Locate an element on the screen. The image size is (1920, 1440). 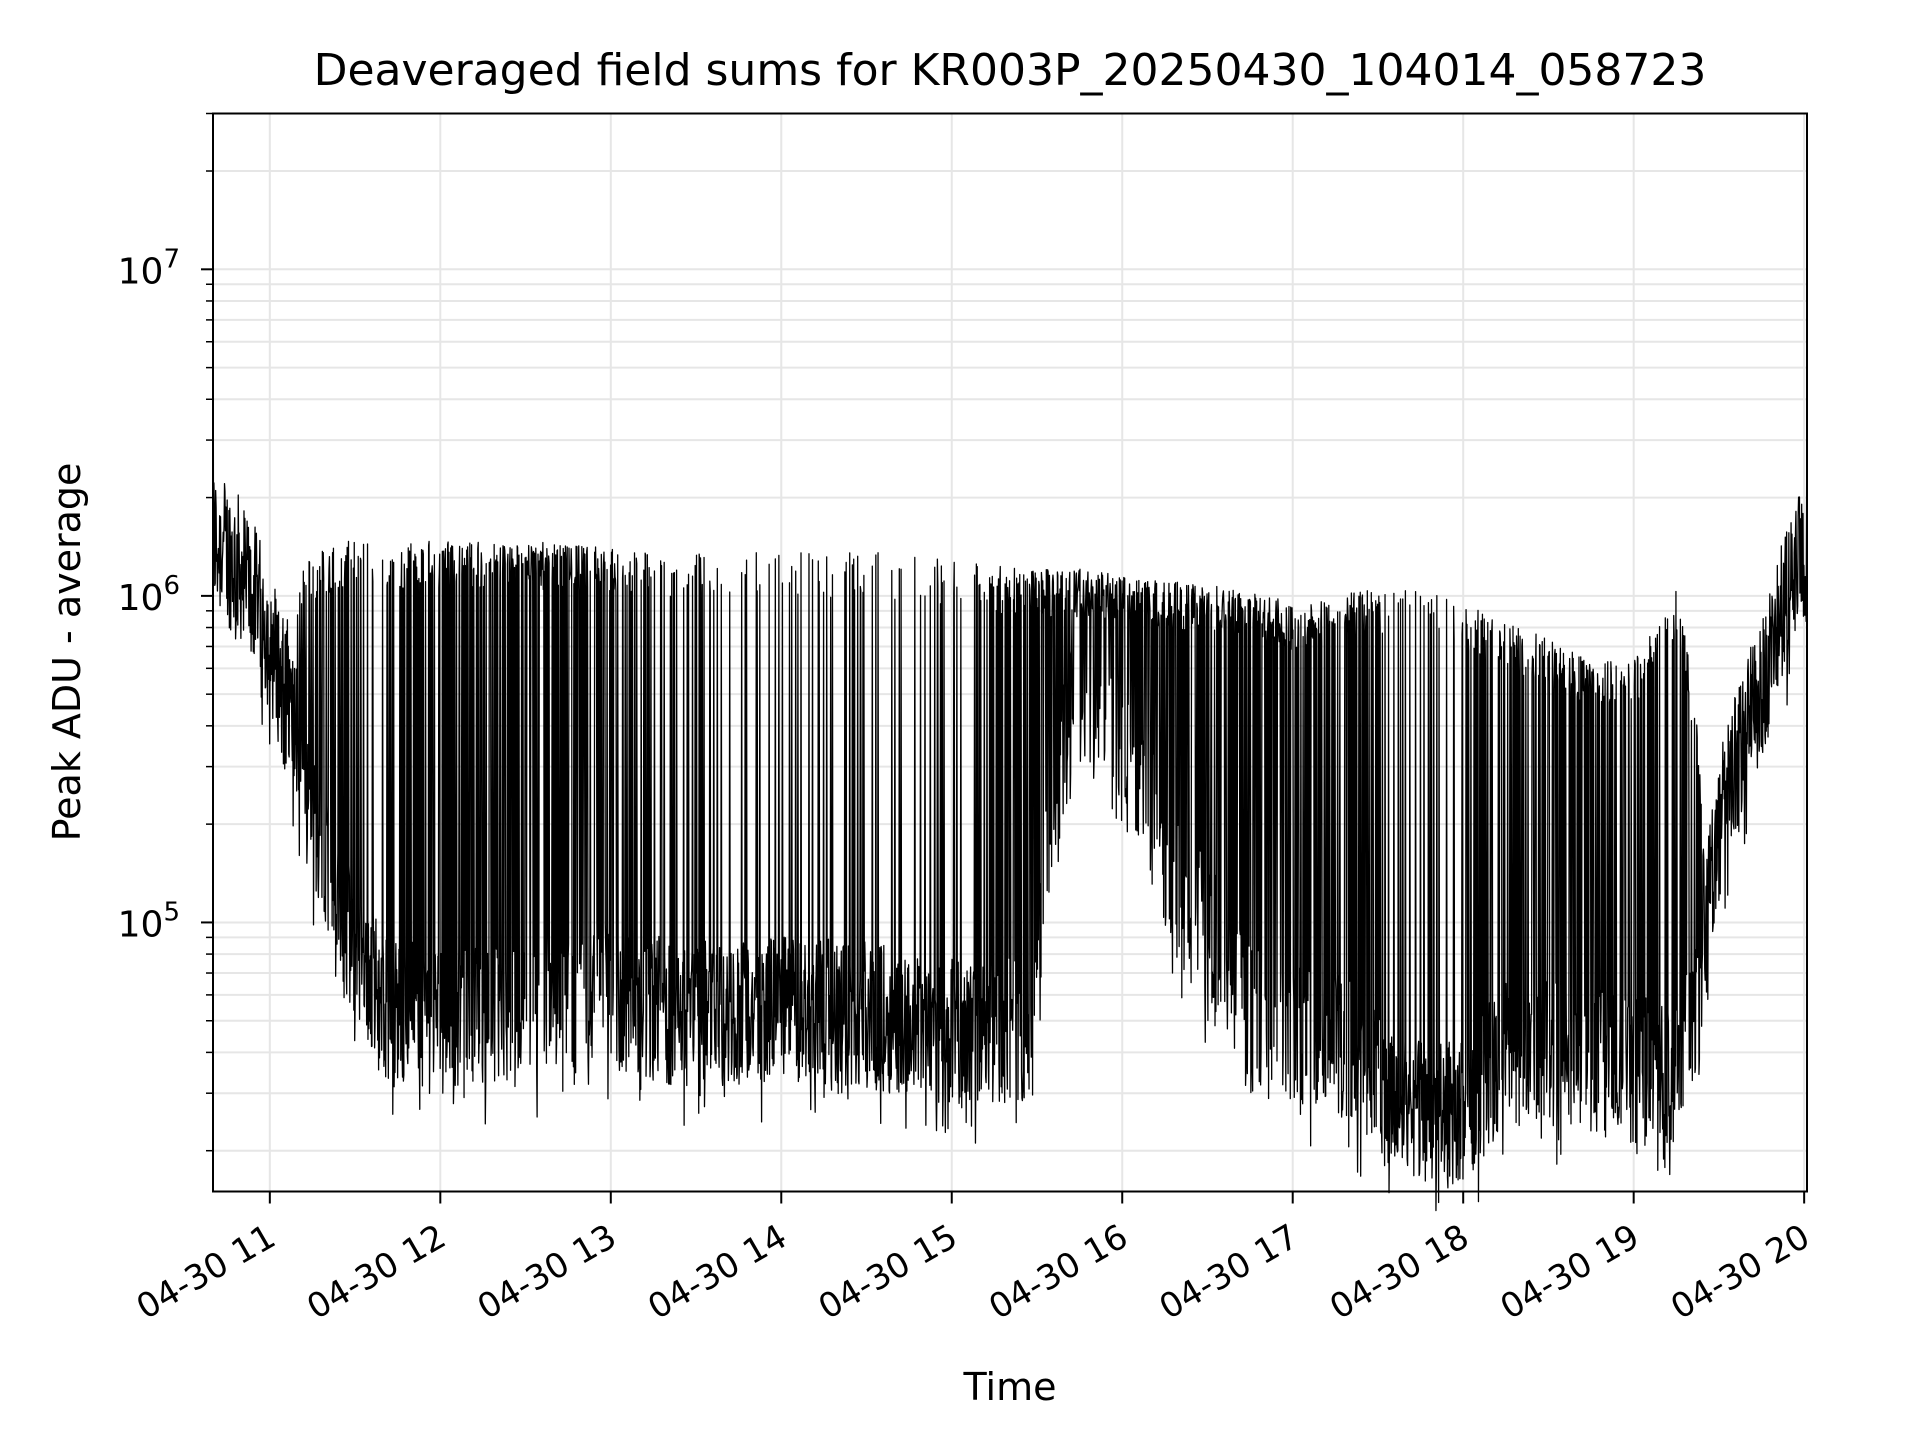
x-tick-label: 04-30 17 is located at coordinates (1229, 1272).